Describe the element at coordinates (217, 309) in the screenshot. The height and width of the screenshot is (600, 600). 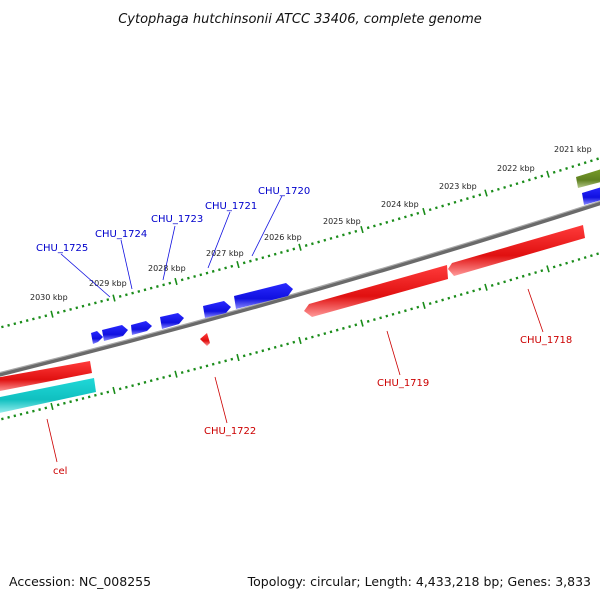
I see `gene-chu-1721-arrow` at that location.